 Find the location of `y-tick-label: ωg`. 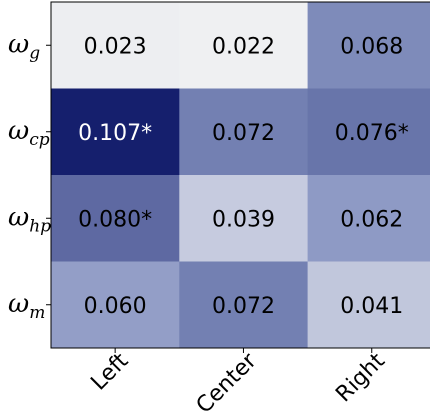

y-tick-label: ωg is located at coordinates (24, 46).